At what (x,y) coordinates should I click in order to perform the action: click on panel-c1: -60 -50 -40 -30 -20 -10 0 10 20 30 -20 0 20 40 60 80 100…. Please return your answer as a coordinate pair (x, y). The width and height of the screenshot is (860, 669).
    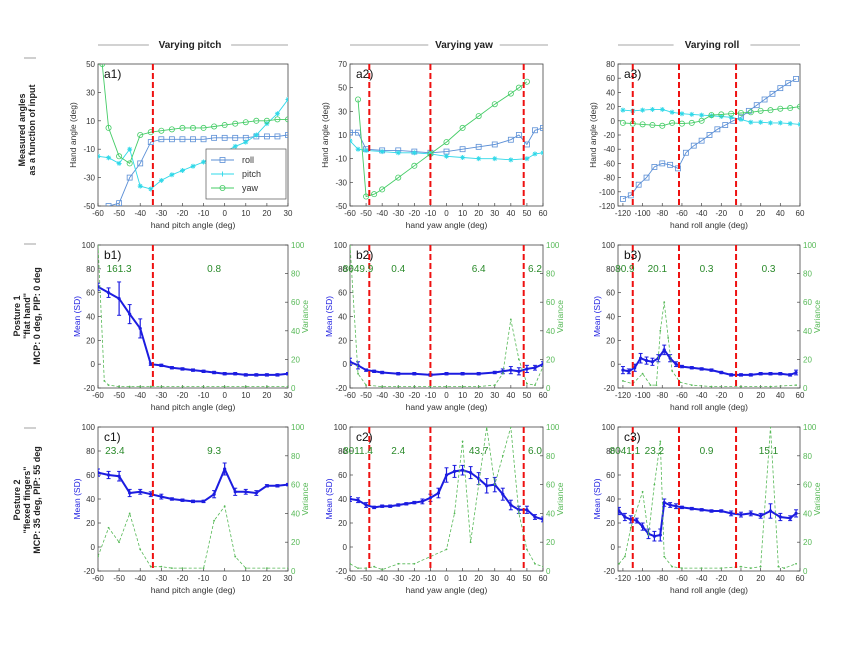
    Looking at the image, I should click on (191, 509).